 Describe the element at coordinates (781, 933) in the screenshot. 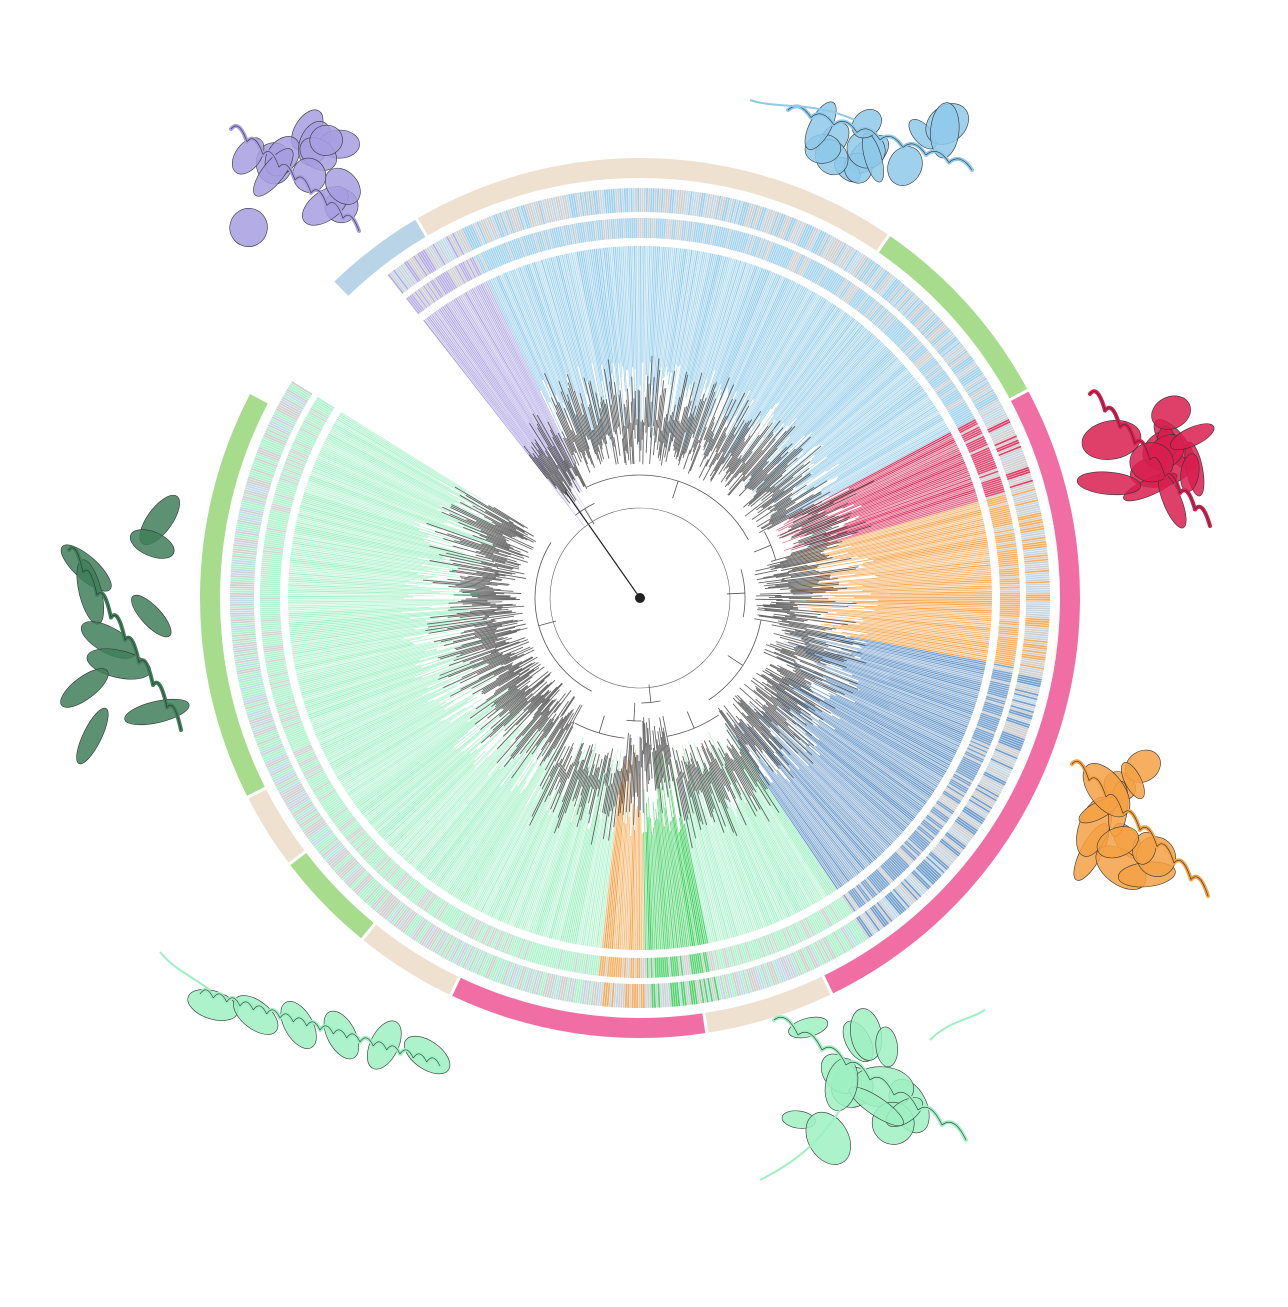

I see `clade-mint-lower-inner-ring` at that location.